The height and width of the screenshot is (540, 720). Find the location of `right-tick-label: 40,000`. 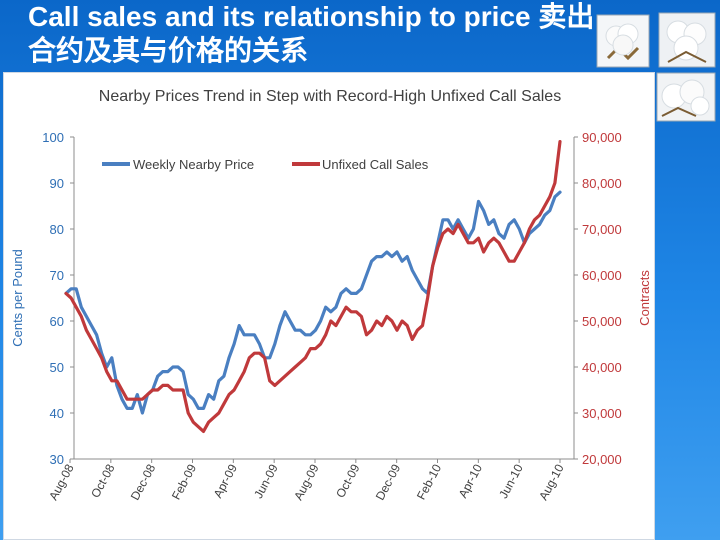

right-tick-label: 40,000 is located at coordinates (602, 367).